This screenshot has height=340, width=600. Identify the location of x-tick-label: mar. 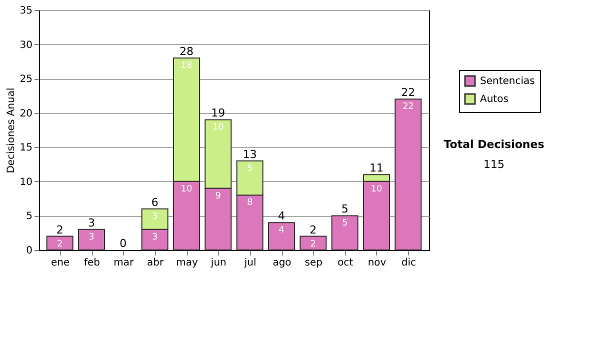
(124, 263).